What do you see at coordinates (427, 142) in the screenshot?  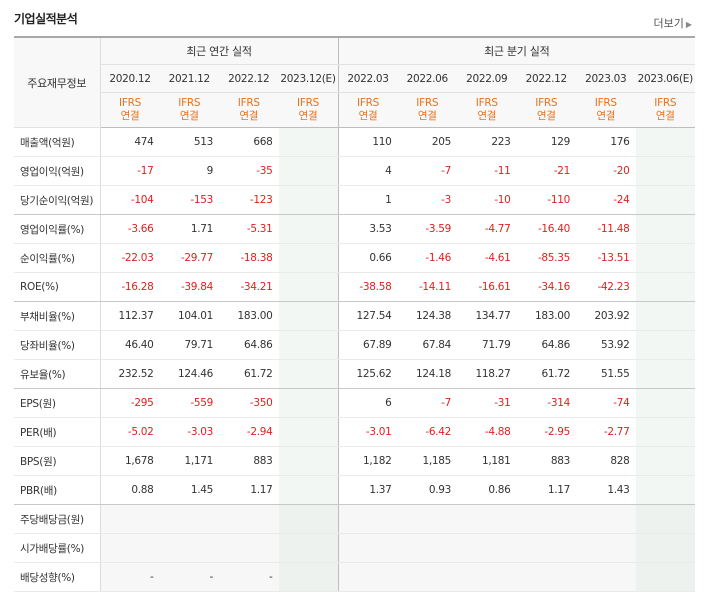 I see `quarter-value-cell: 205` at bounding box center [427, 142].